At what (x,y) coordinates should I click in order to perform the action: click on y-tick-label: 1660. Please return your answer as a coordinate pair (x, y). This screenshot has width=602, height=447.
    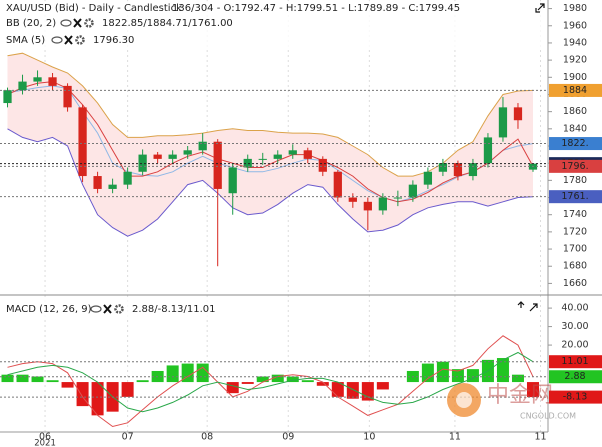
    Looking at the image, I should click on (575, 283).